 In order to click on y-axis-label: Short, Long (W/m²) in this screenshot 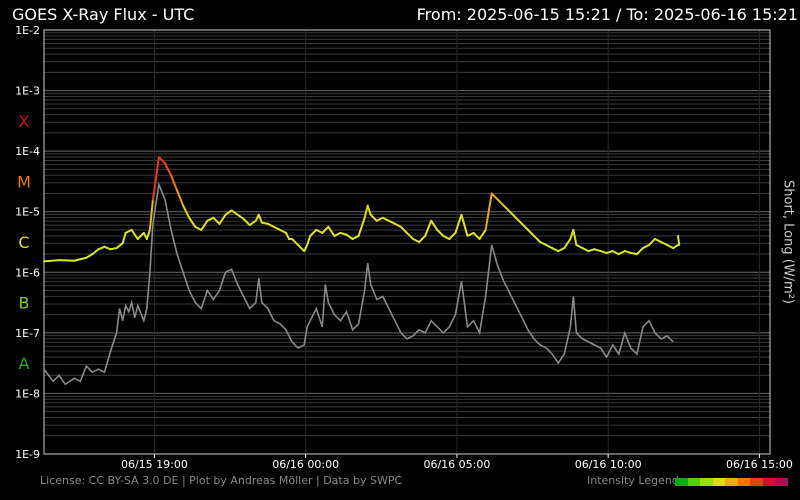, I will do `click(788, 242)`.